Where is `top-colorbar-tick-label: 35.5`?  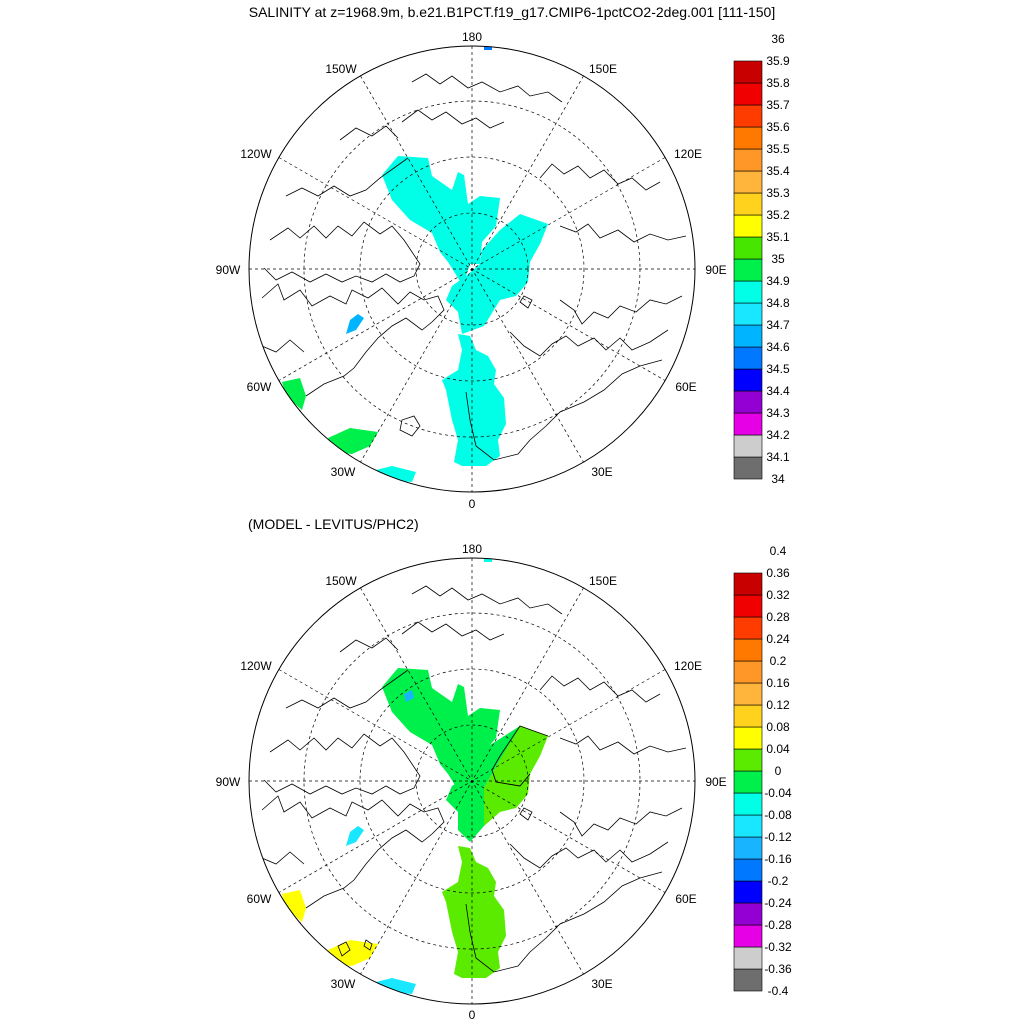
top-colorbar-tick-label: 35.5 is located at coordinates (778, 149).